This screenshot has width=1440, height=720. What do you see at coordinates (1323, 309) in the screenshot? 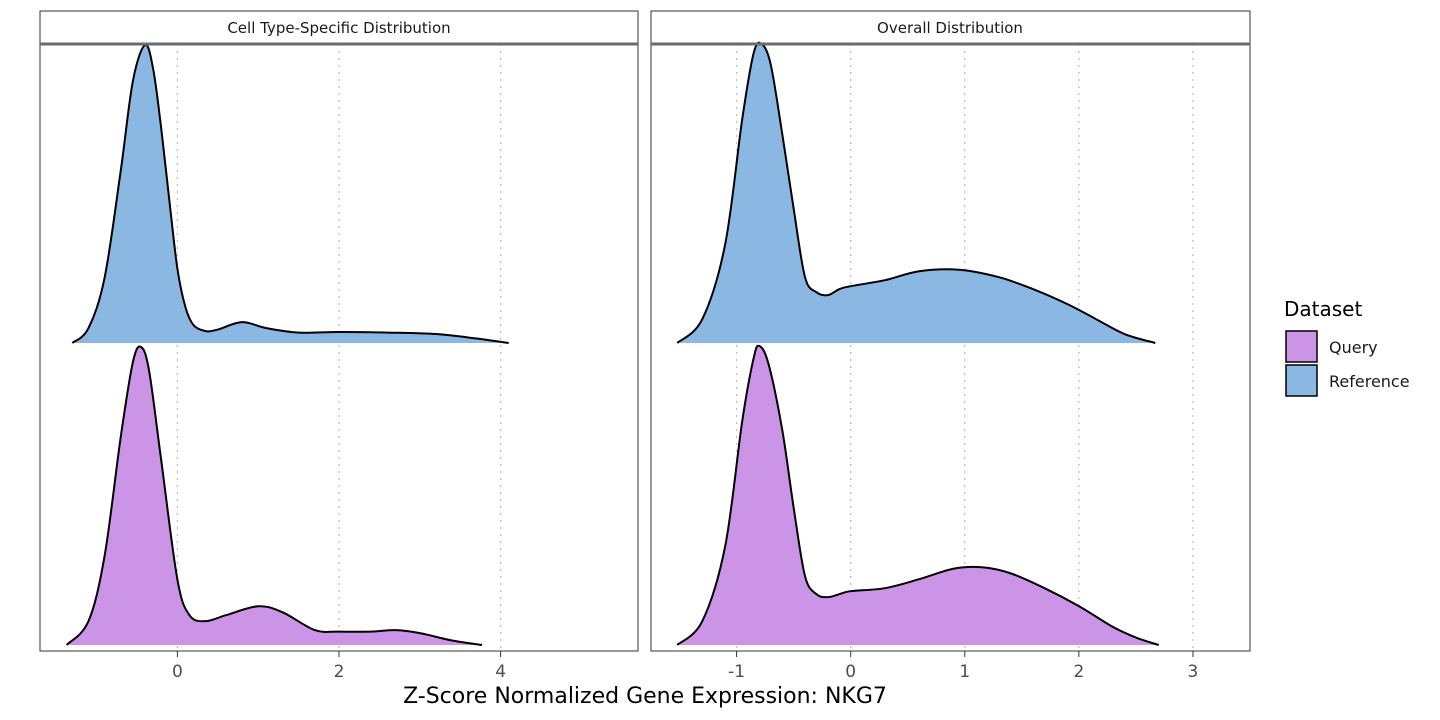
I see `legend-title: Dataset` at bounding box center [1323, 309].